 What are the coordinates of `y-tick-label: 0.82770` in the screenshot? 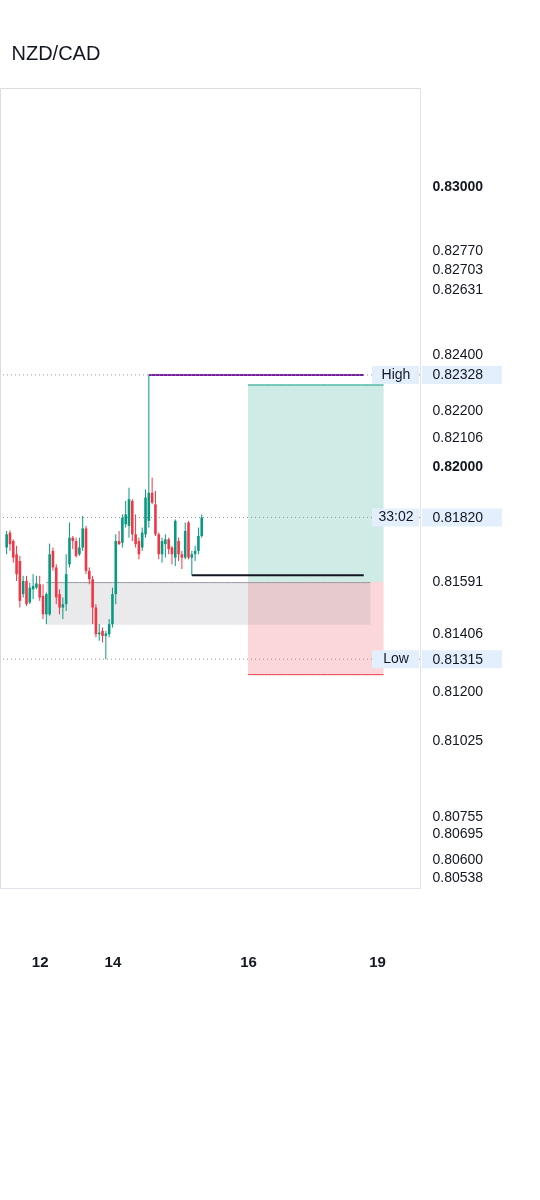 It's located at (458, 250).